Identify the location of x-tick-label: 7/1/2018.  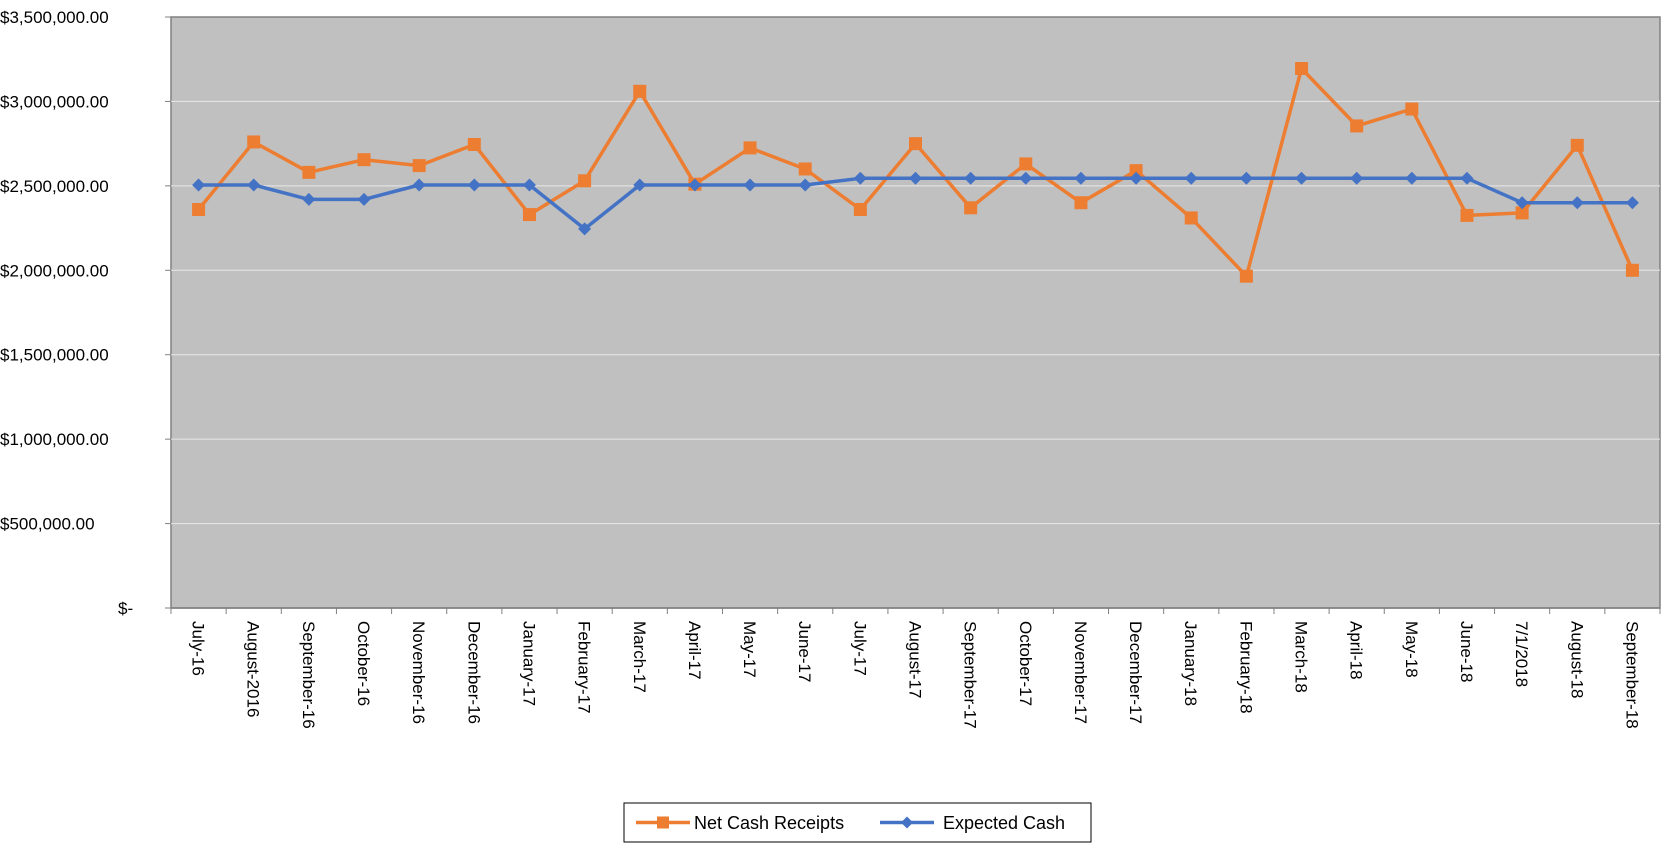
(1521, 654).